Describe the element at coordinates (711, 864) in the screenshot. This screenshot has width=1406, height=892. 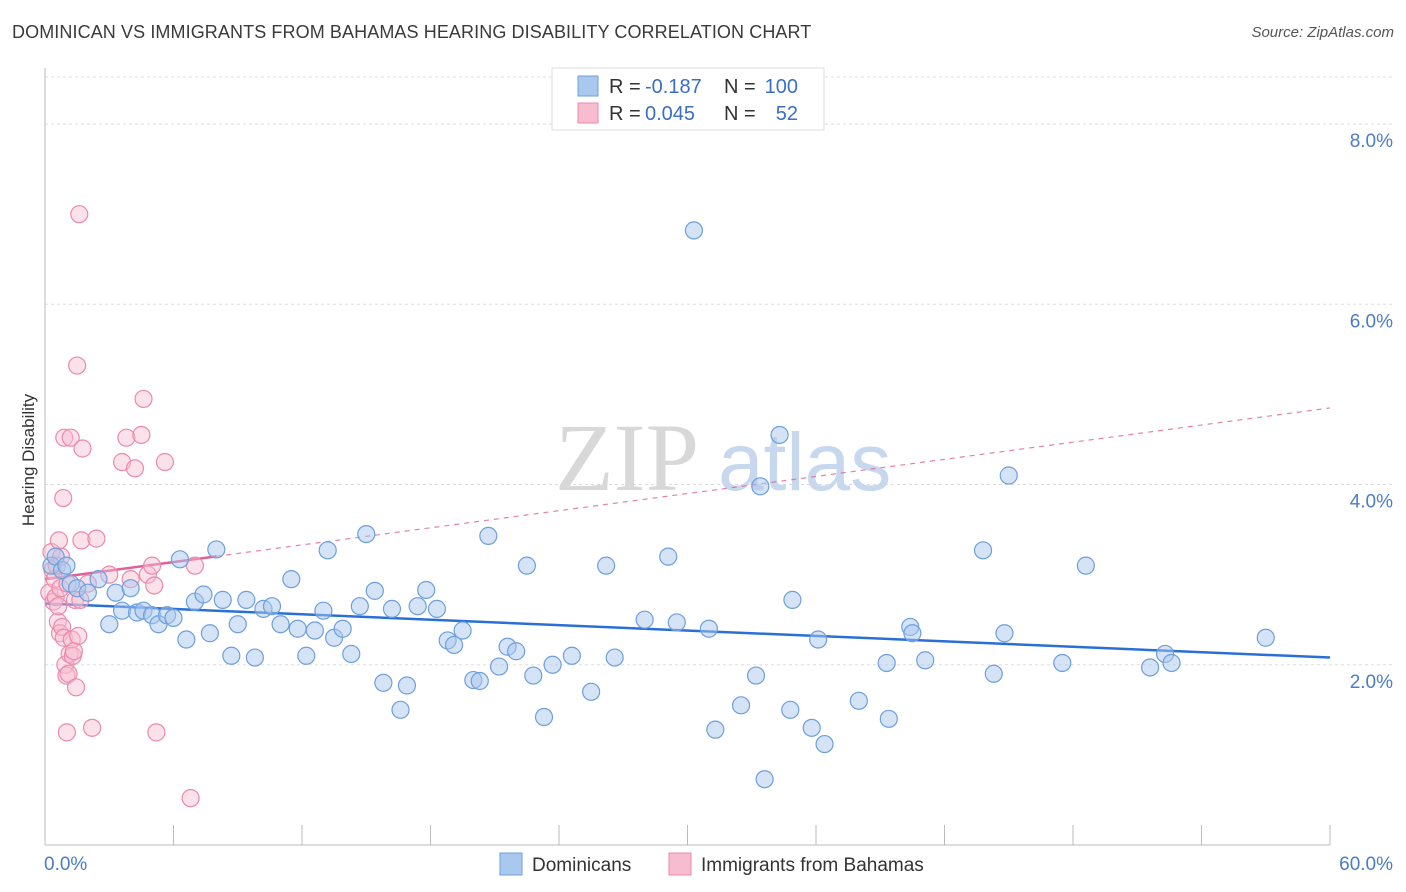
I see `bottom-legend: Dominicans Immigrants from Bahamas` at that location.